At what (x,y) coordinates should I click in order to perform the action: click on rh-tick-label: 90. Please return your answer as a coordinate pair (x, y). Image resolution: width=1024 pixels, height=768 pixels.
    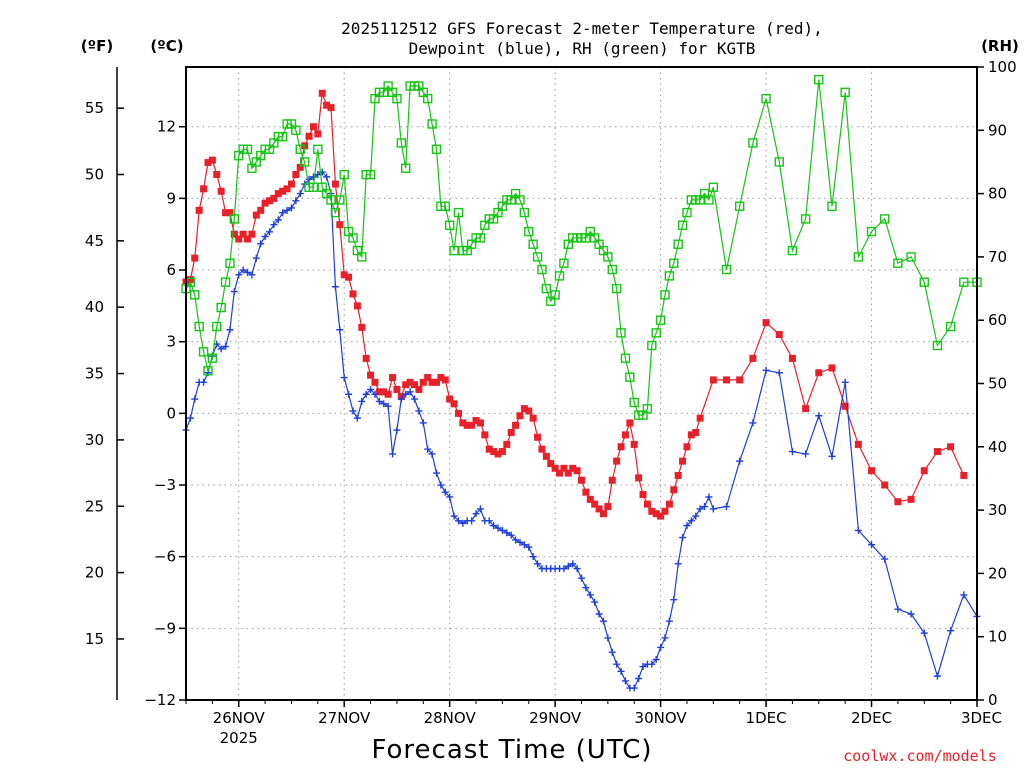
    Looking at the image, I should click on (997, 130).